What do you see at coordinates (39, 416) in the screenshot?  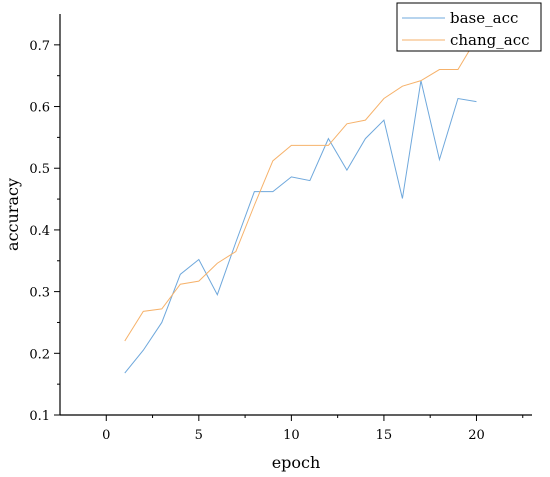 I see `y-tick-label: 0.1` at bounding box center [39, 416].